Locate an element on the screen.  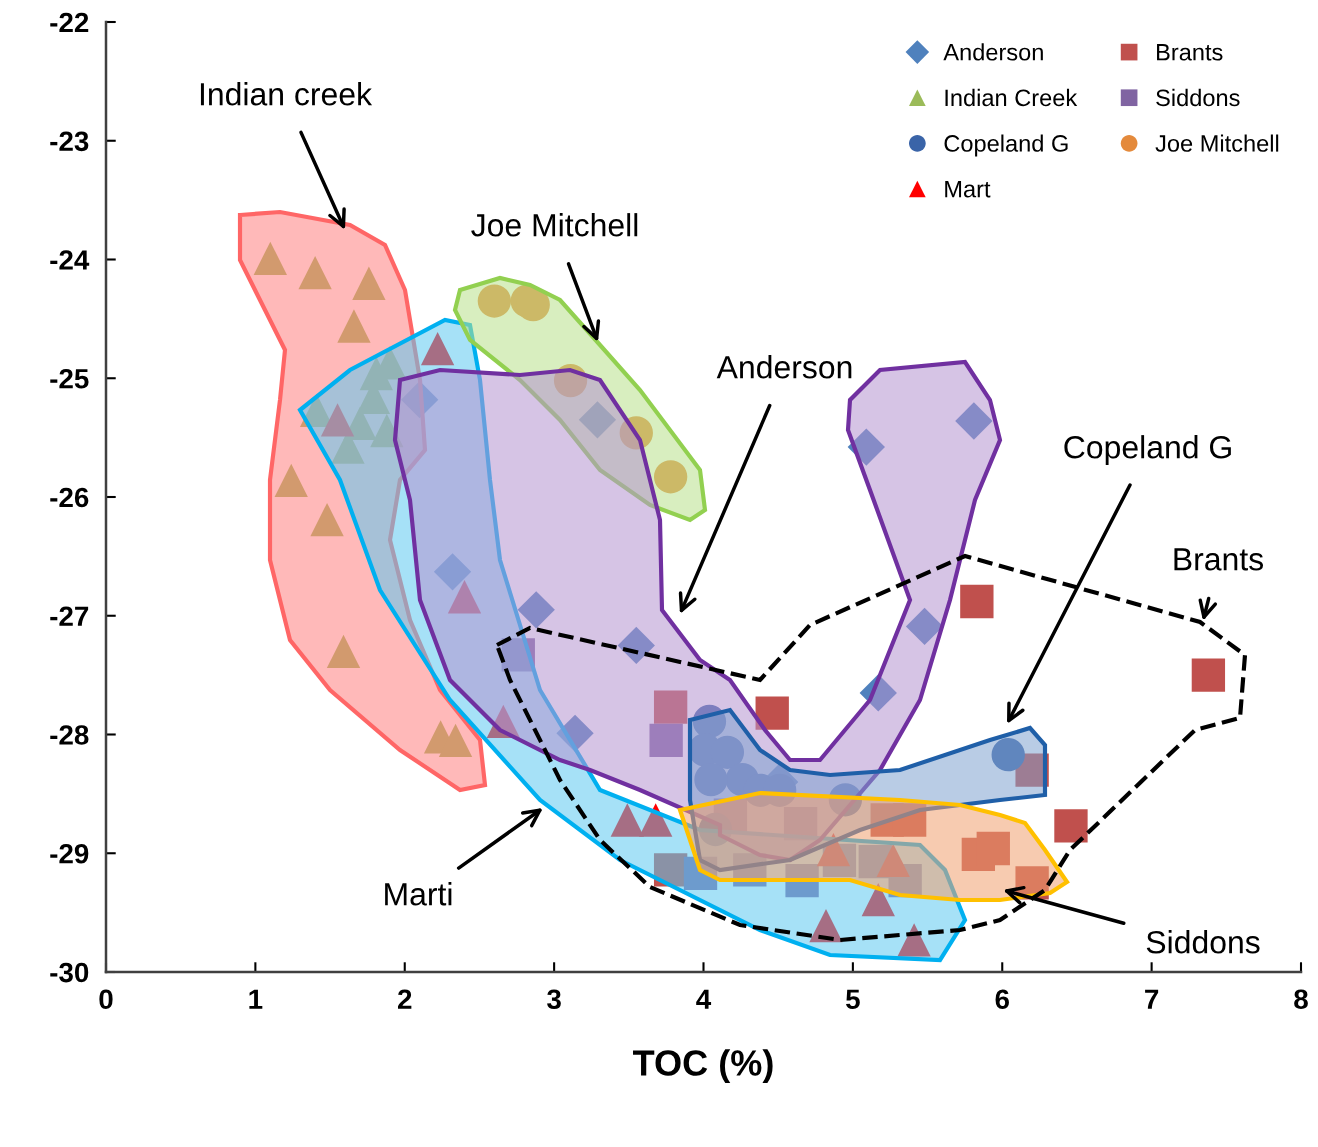
x-tick-label: 4 is located at coordinates (704, 999).